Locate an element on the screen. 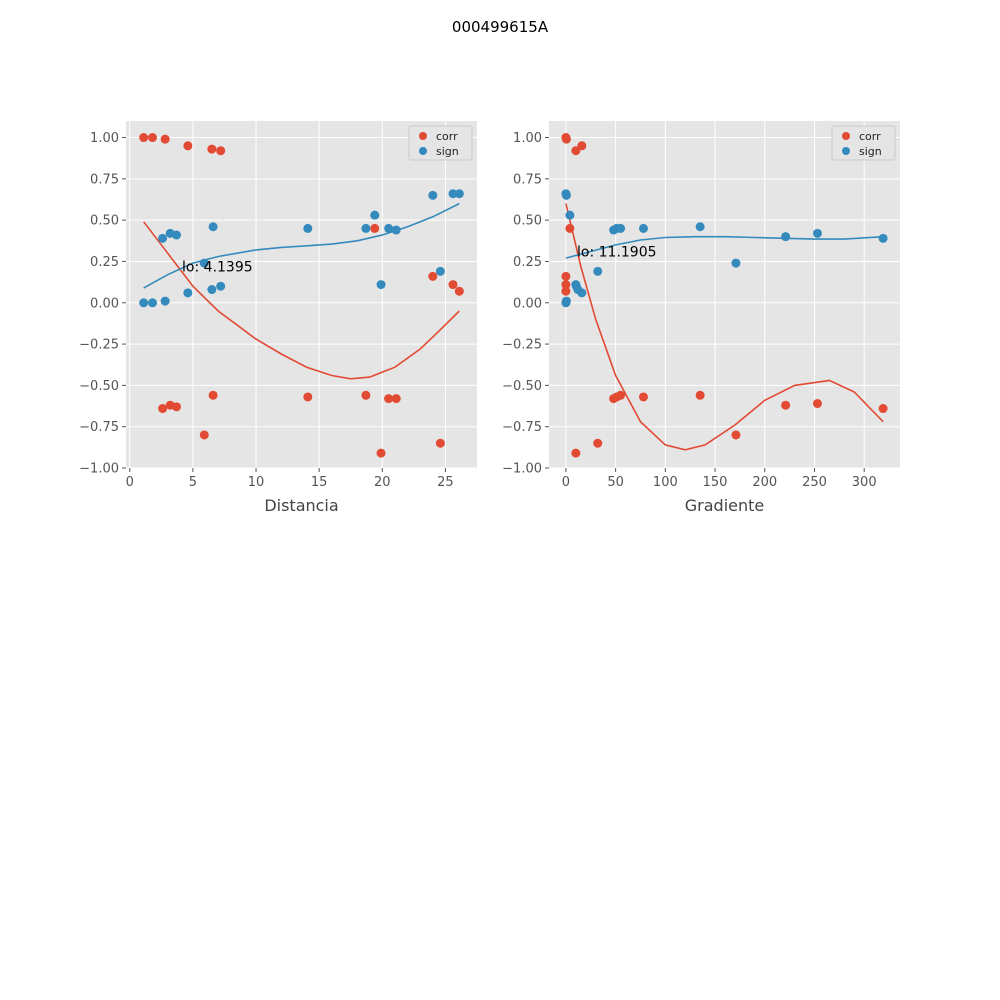  x-tick-label: 5 is located at coordinates (193, 482).